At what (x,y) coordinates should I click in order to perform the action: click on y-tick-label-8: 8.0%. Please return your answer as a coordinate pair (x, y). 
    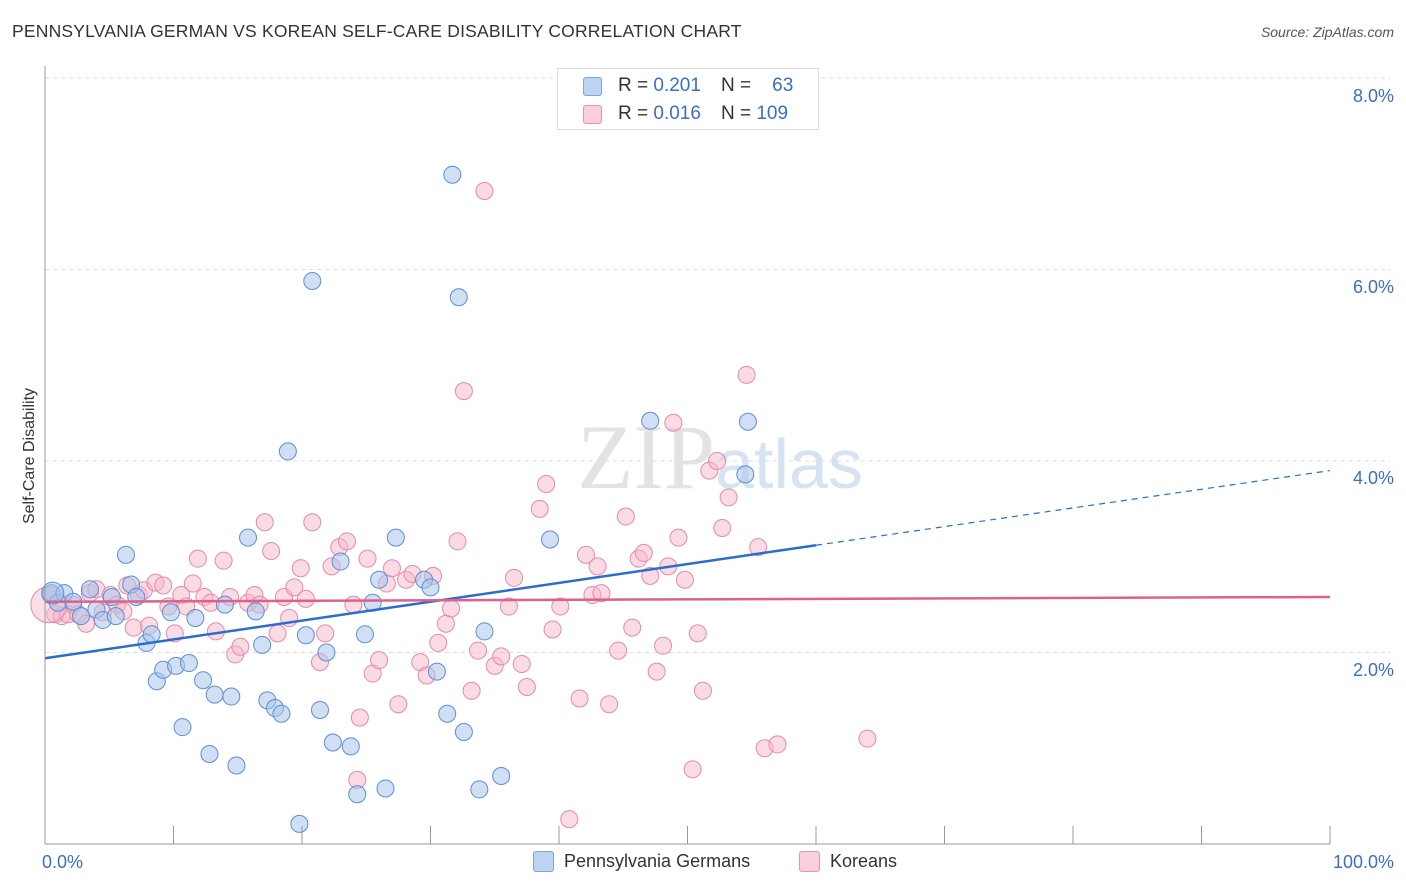
    Looking at the image, I should click on (1373, 96).